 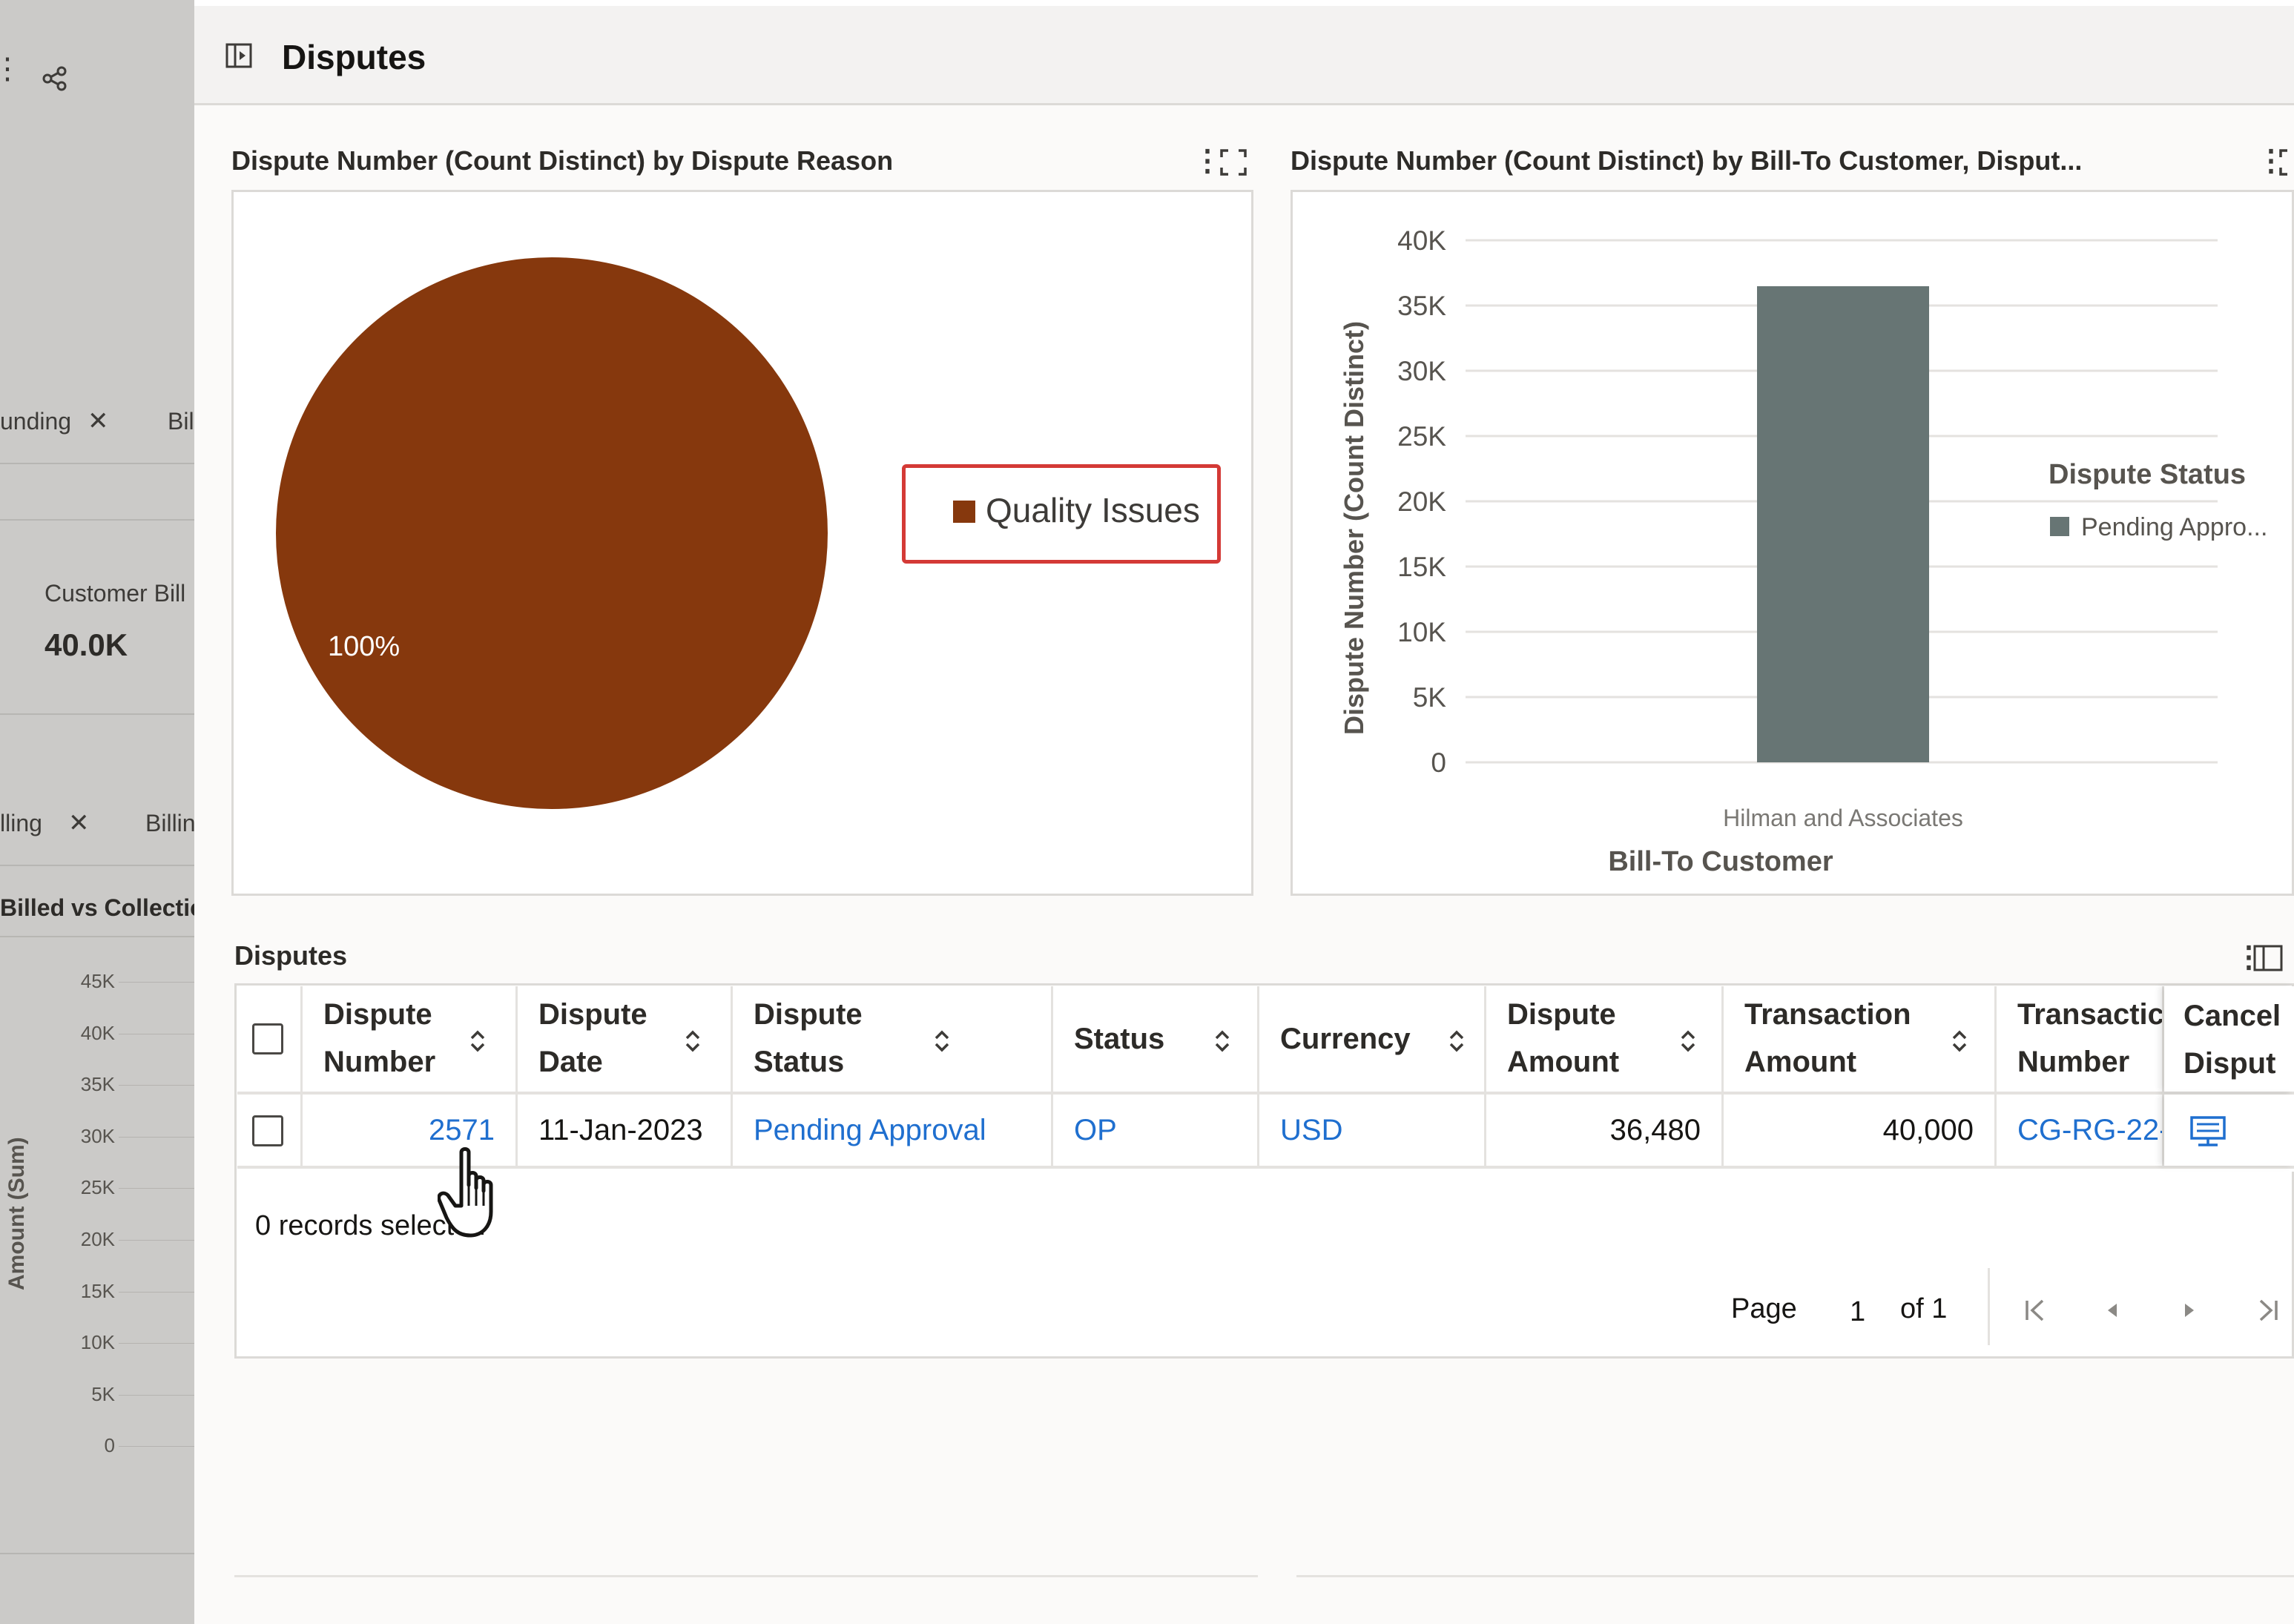 What do you see at coordinates (410, 1039) in the screenshot?
I see `column-header-dispute-number: Dispute Number` at bounding box center [410, 1039].